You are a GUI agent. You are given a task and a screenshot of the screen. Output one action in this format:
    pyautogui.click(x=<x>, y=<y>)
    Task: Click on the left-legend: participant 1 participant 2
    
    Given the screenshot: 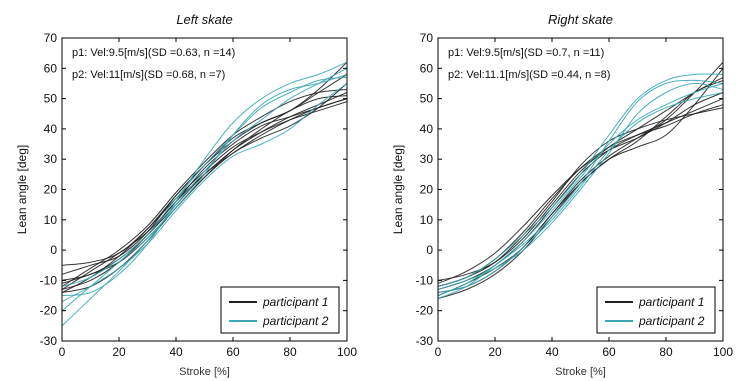 What is the action you would take?
    pyautogui.click(x=280, y=310)
    